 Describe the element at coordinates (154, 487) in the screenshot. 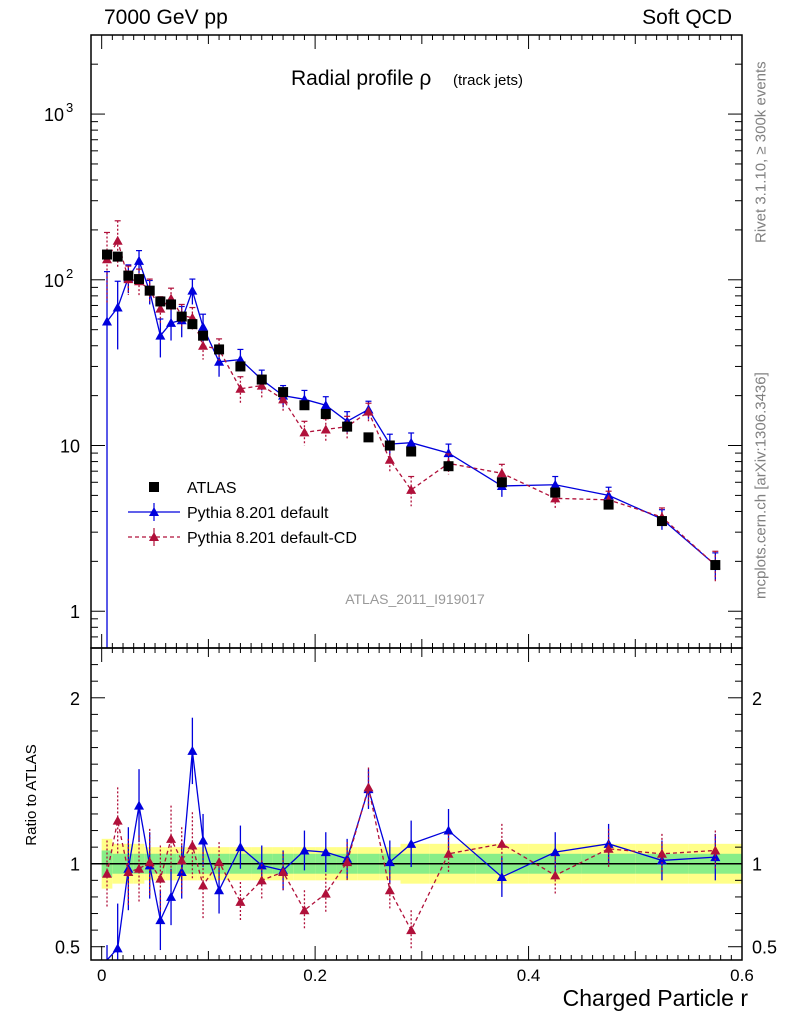

I see `legend-marker-atlas` at that location.